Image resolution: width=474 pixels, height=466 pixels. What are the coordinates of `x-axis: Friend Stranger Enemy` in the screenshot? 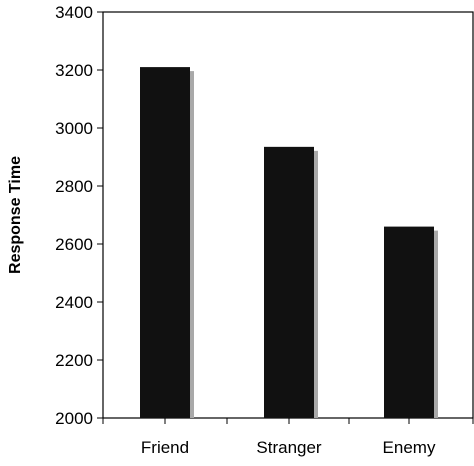 It's located at (288, 437).